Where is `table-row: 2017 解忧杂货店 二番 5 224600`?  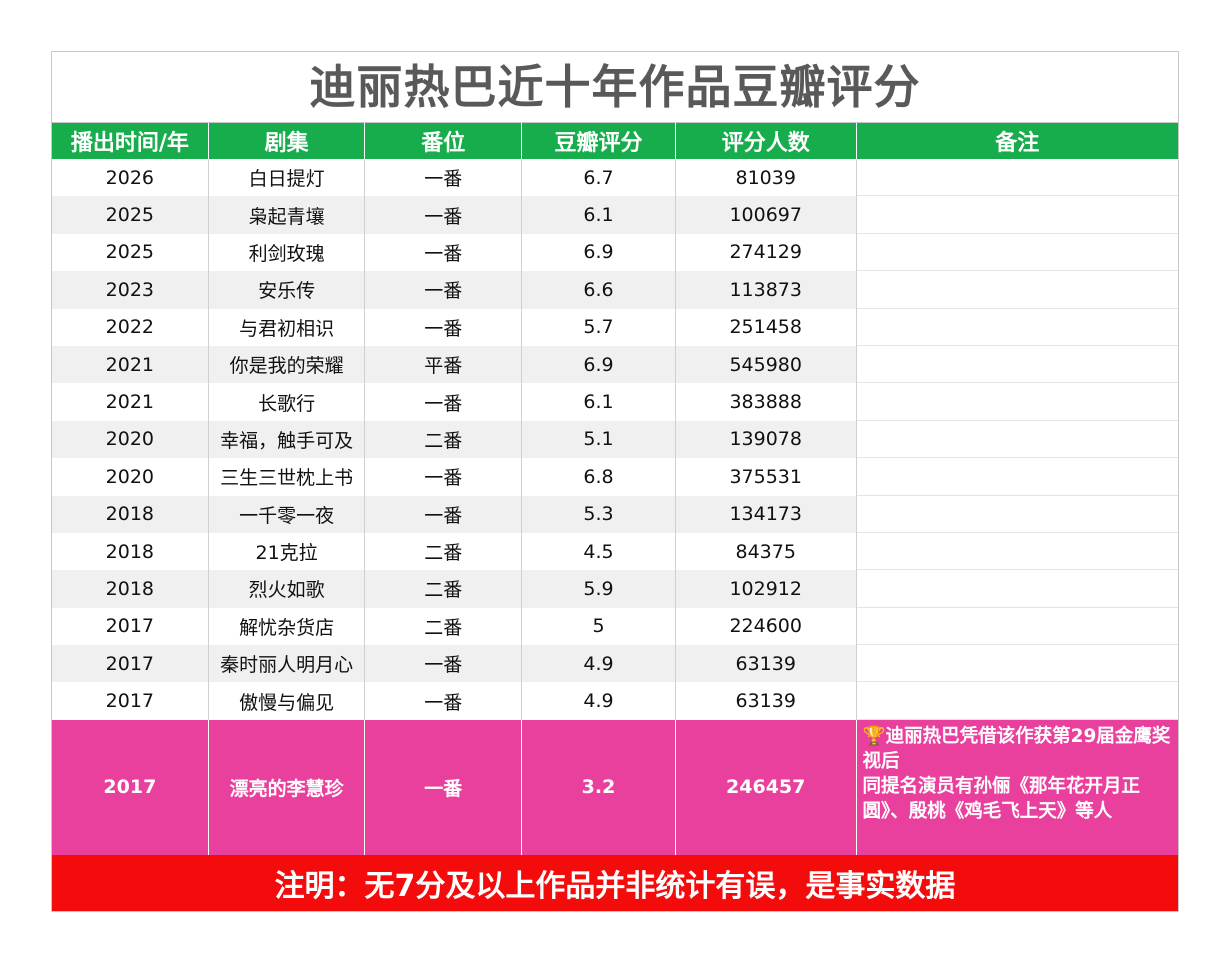
table-row: 2017 解忧杂货店 二番 5 224600 is located at coordinates (615, 626).